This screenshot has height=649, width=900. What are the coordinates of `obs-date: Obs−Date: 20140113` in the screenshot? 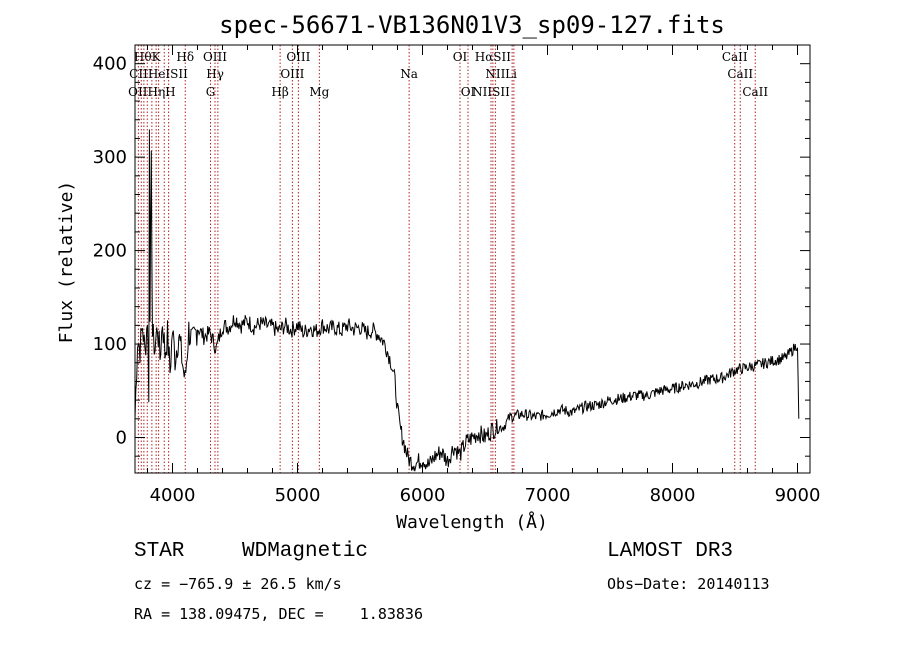 It's located at (688, 584).